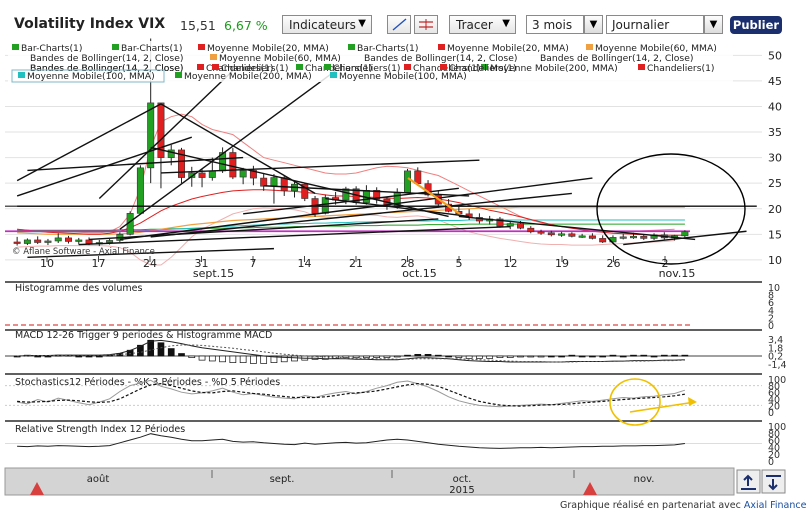 The image size is (807, 514). What do you see at coordinates (777, 427) in the screenshot?
I see `axis-tick-label: 100` at bounding box center [777, 427].